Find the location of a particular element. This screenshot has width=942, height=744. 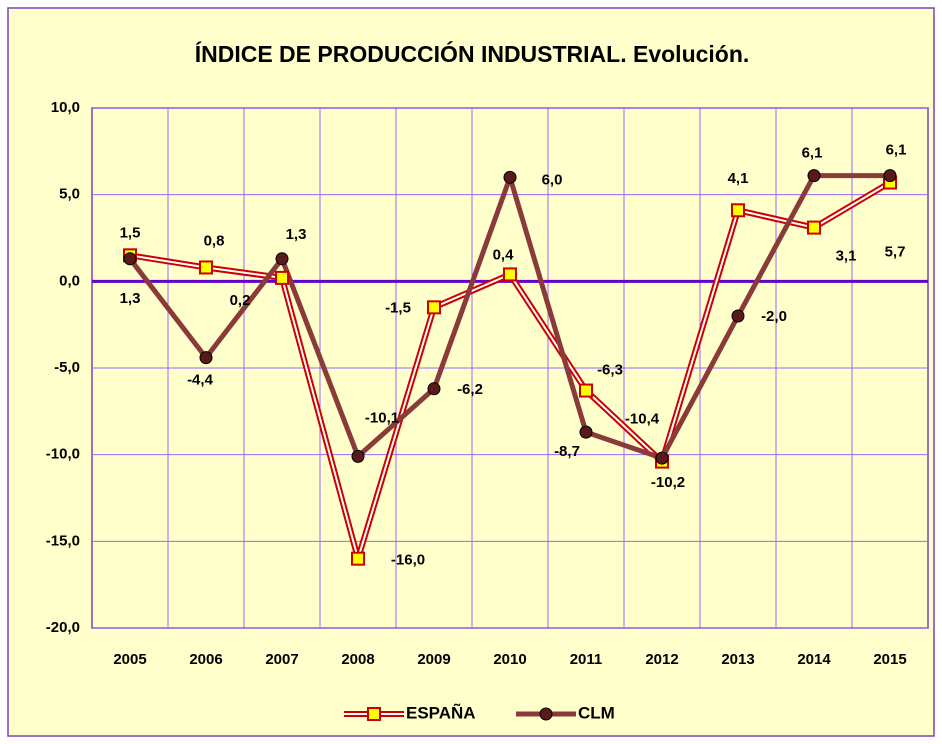

data-label: -16,0 is located at coordinates (408, 560).